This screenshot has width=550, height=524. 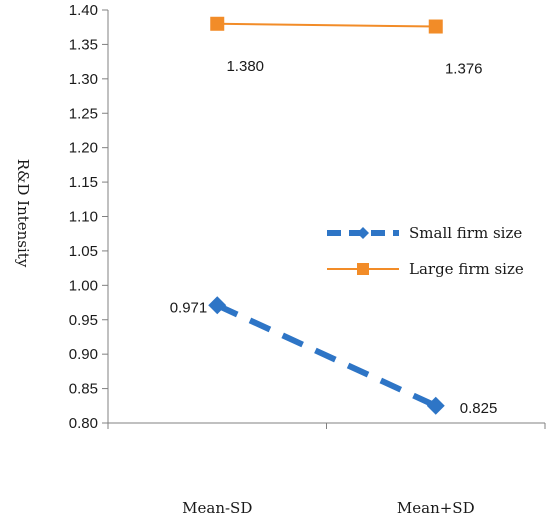 What do you see at coordinates (217, 508) in the screenshot?
I see `x-axis-category-label: Mean-SD` at bounding box center [217, 508].